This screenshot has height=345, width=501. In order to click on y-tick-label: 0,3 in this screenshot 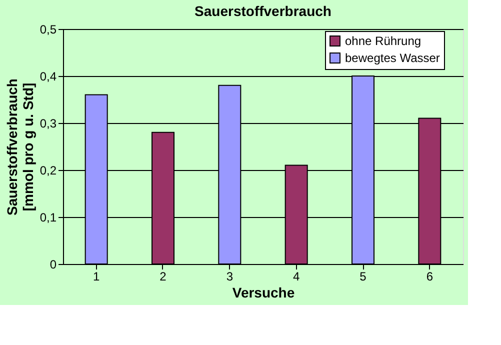, I will do `click(48, 123)`.